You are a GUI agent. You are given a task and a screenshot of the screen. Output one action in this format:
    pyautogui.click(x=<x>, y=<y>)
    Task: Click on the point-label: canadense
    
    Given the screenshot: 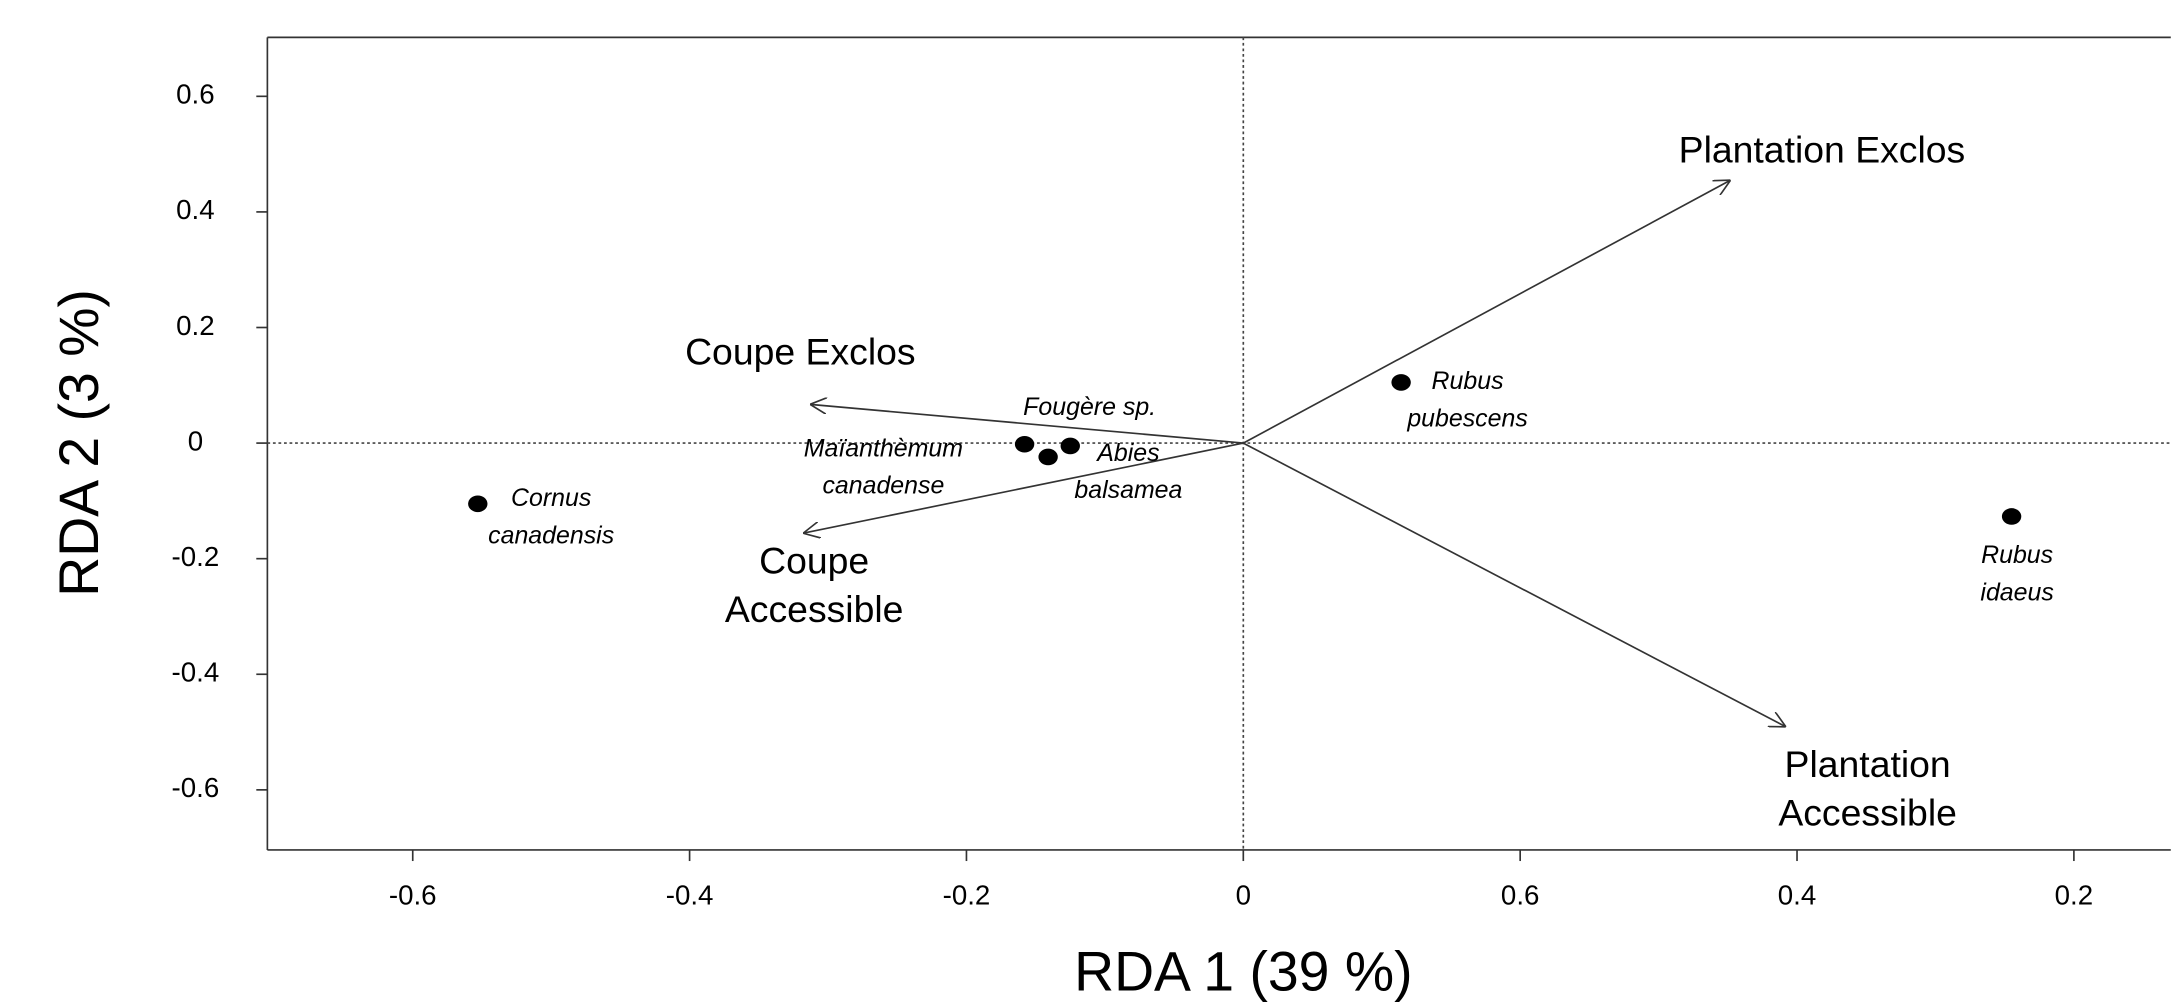 What is the action you would take?
    pyautogui.click(x=883, y=486)
    